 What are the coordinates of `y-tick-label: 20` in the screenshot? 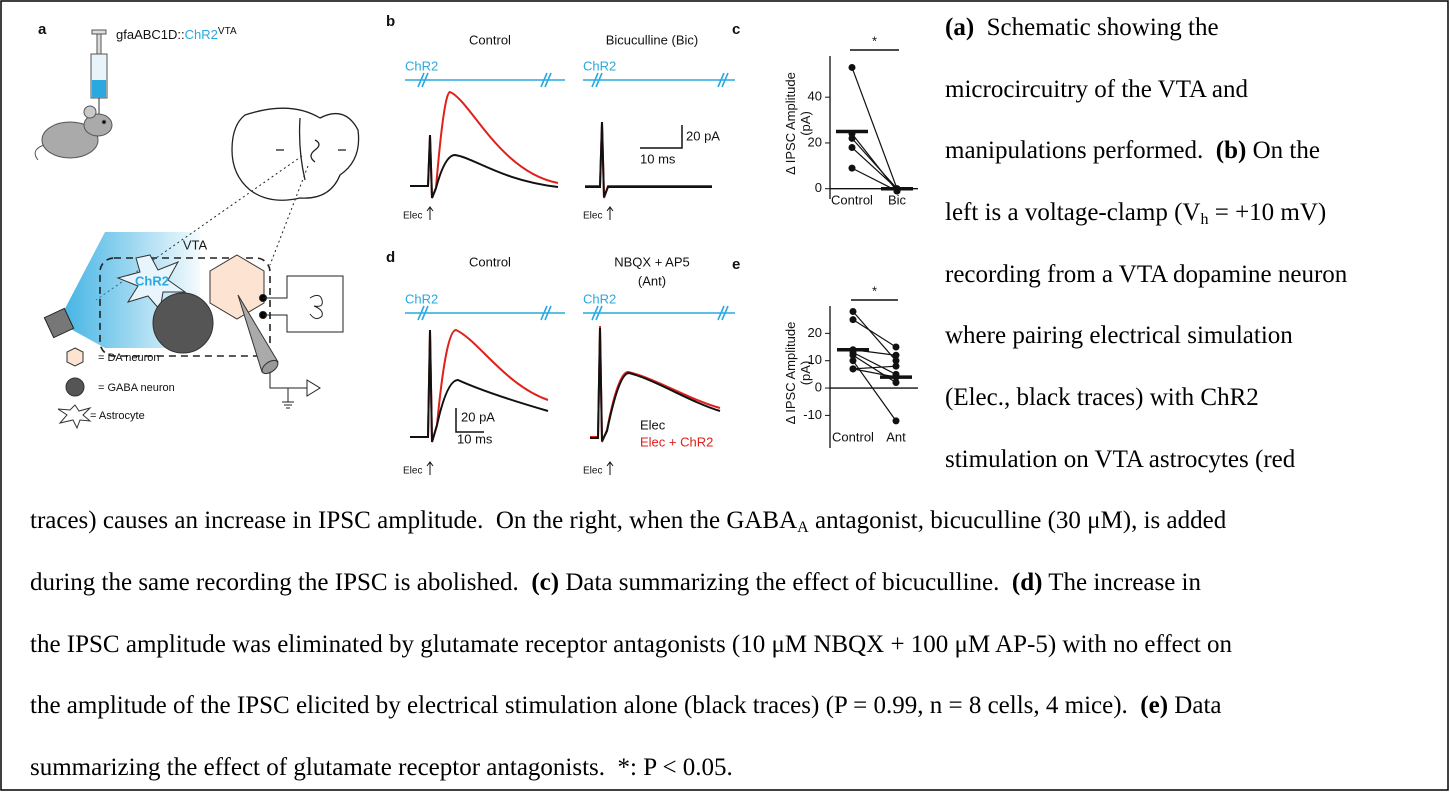 It's located at (815, 332).